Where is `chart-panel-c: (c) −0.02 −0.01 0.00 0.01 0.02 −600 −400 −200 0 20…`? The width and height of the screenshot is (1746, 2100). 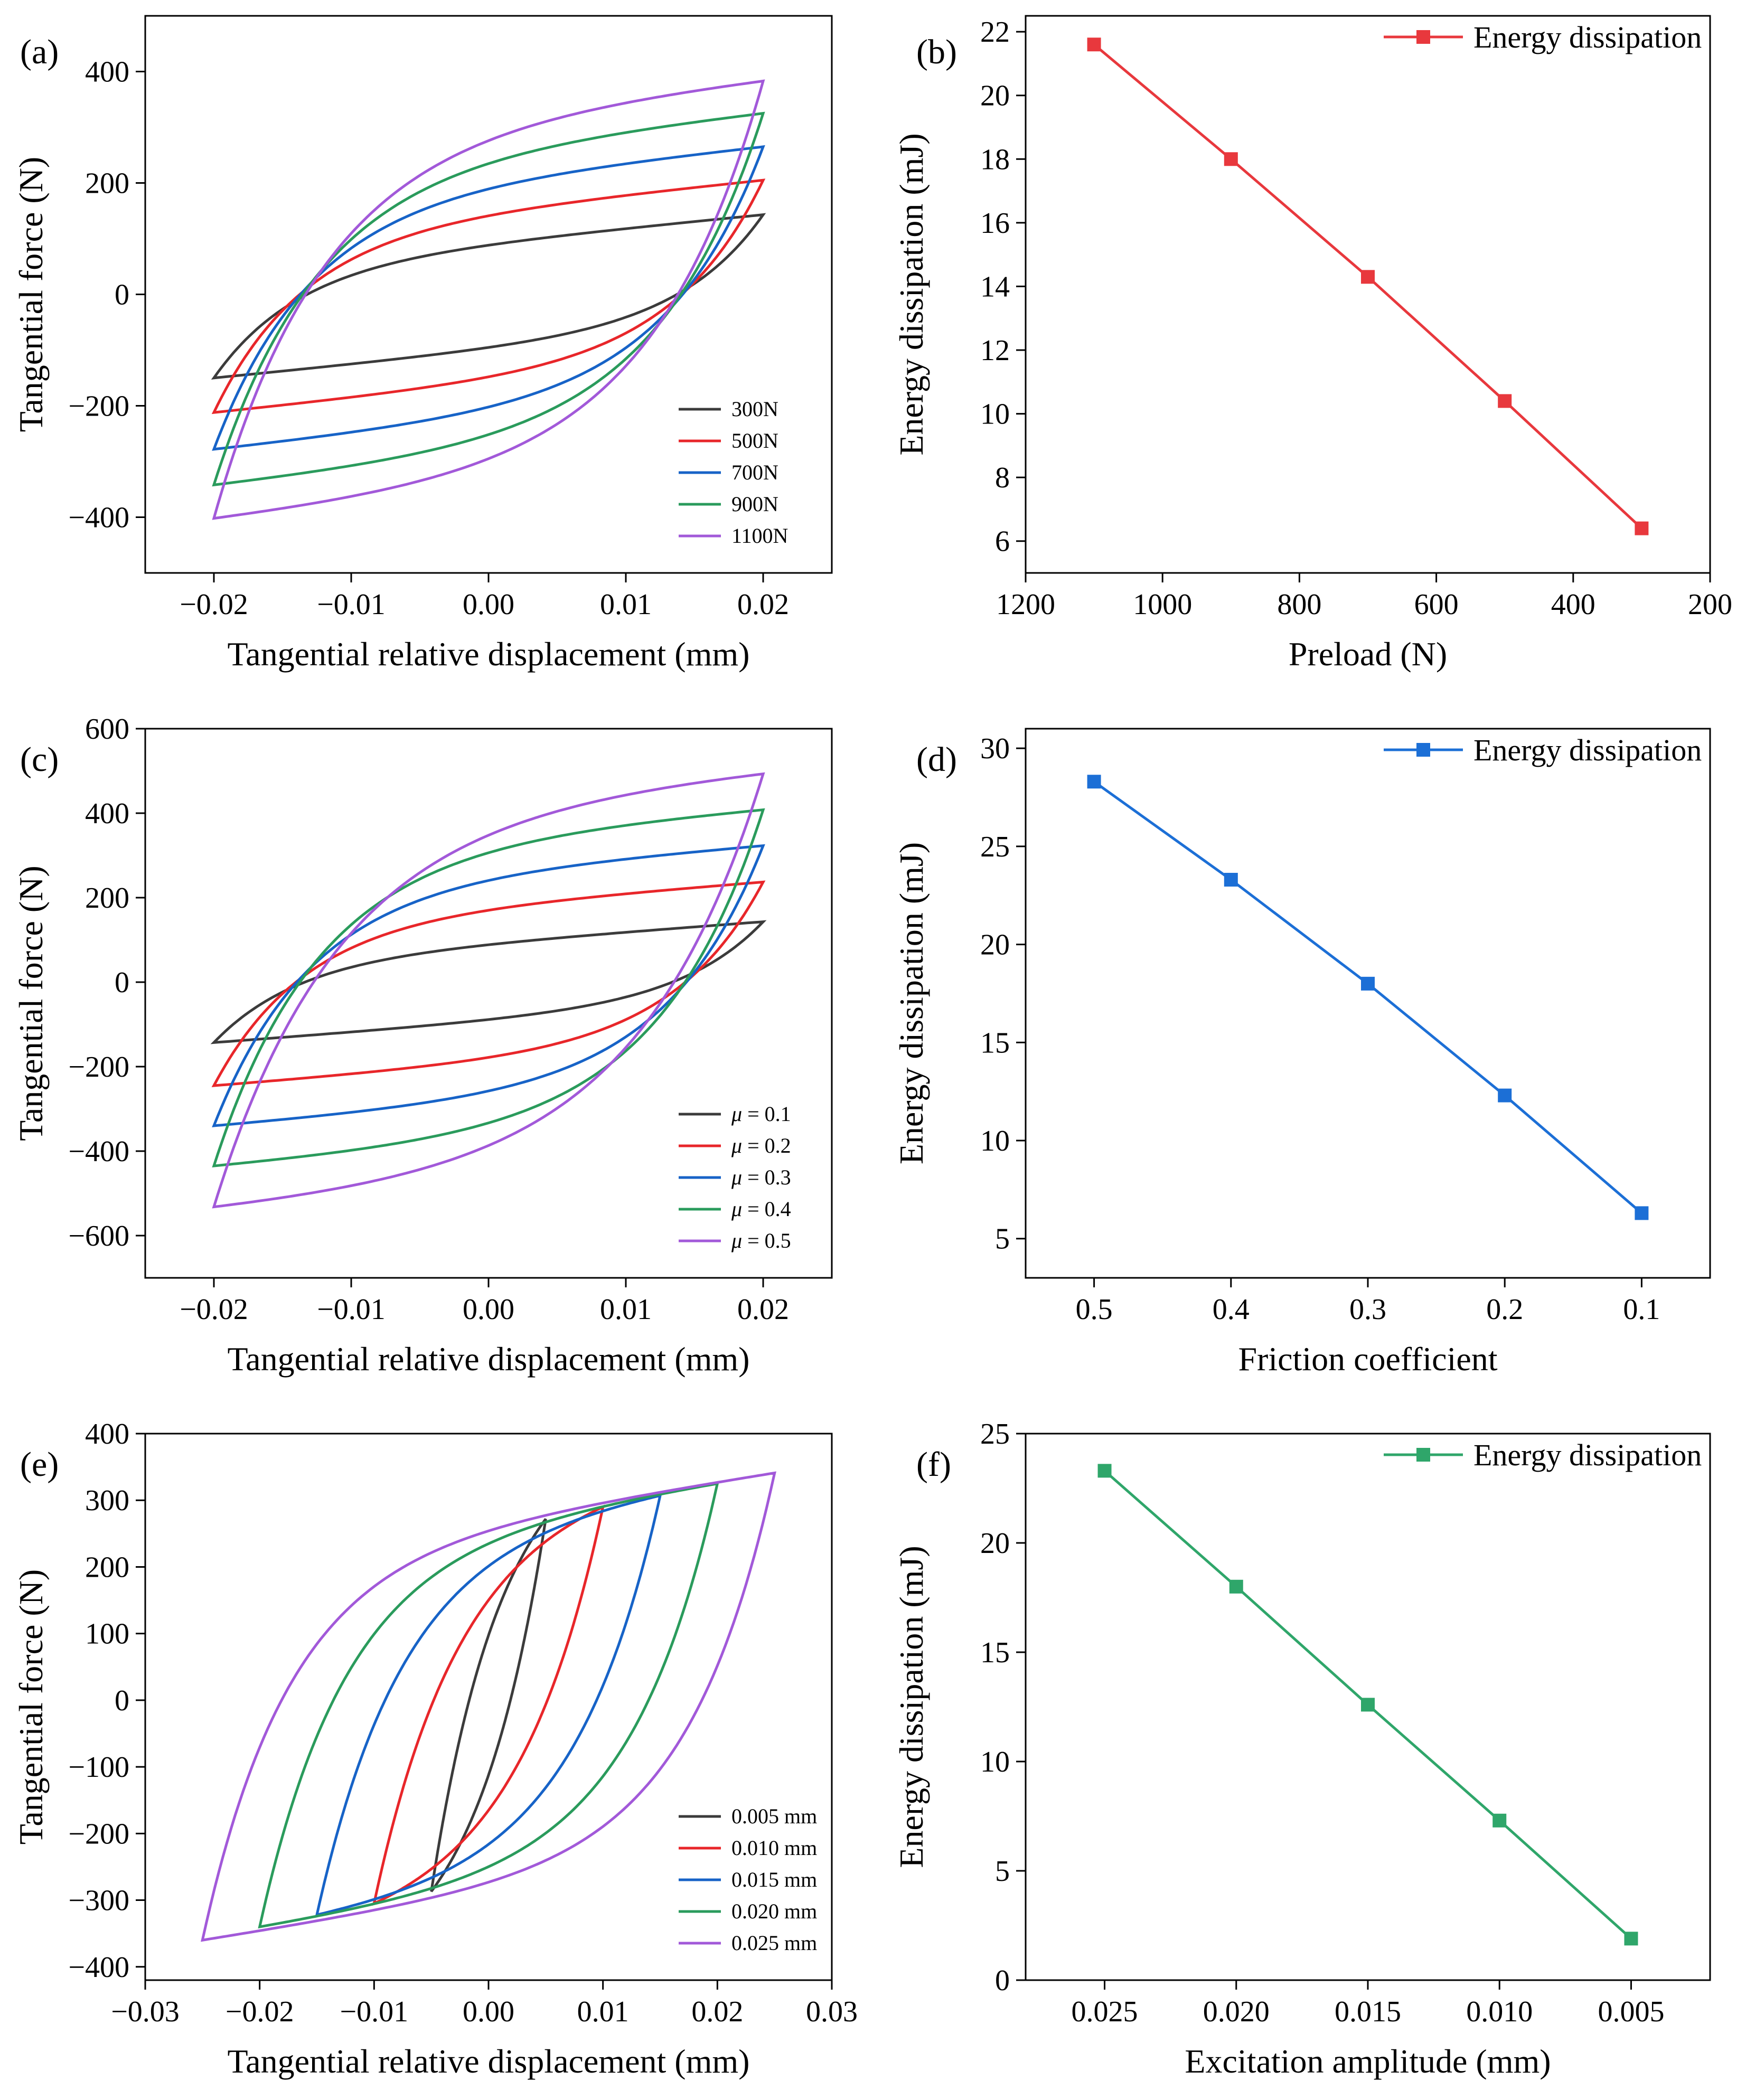 chart-panel-c: (c) −0.02 −0.01 0.00 0.01 0.02 −600 −400 −200 0 20… is located at coordinates (422, 1045).